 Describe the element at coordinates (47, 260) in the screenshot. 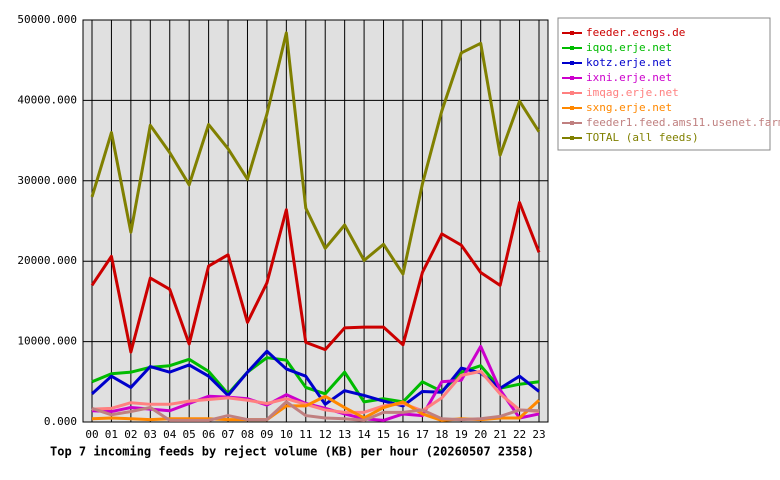

I see `y-tick-label: 20000.000` at that location.